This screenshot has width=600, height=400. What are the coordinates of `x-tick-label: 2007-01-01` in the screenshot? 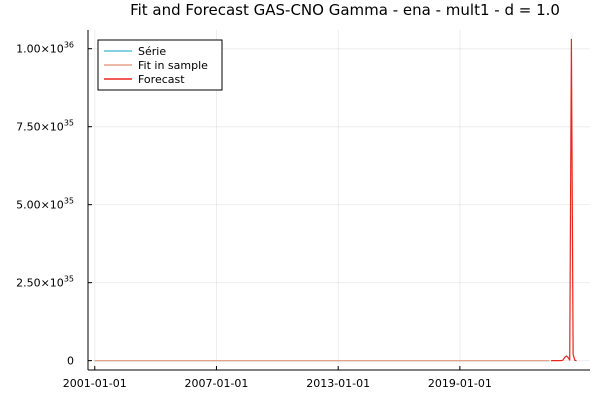 It's located at (216, 383).